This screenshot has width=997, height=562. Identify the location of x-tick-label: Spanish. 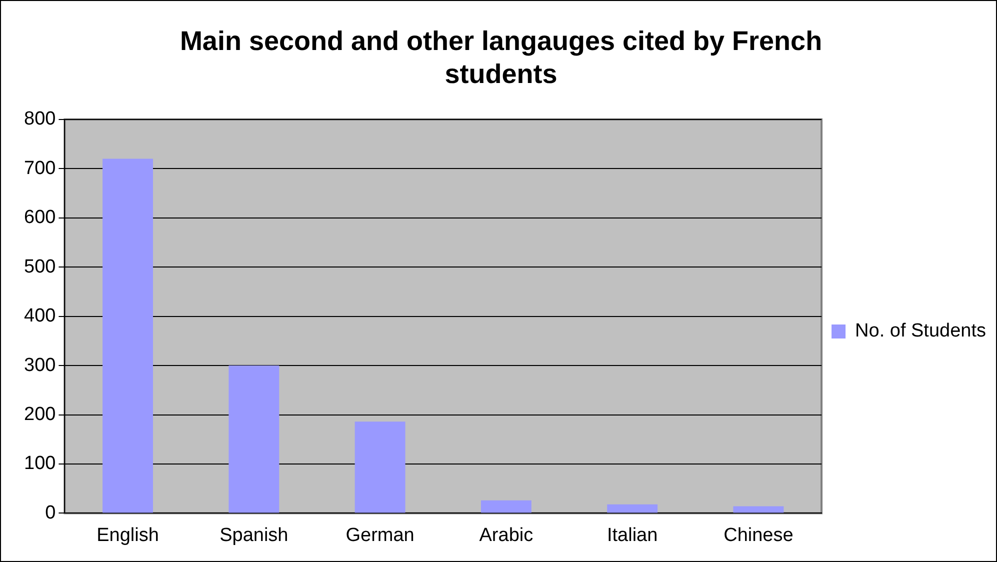
(254, 535).